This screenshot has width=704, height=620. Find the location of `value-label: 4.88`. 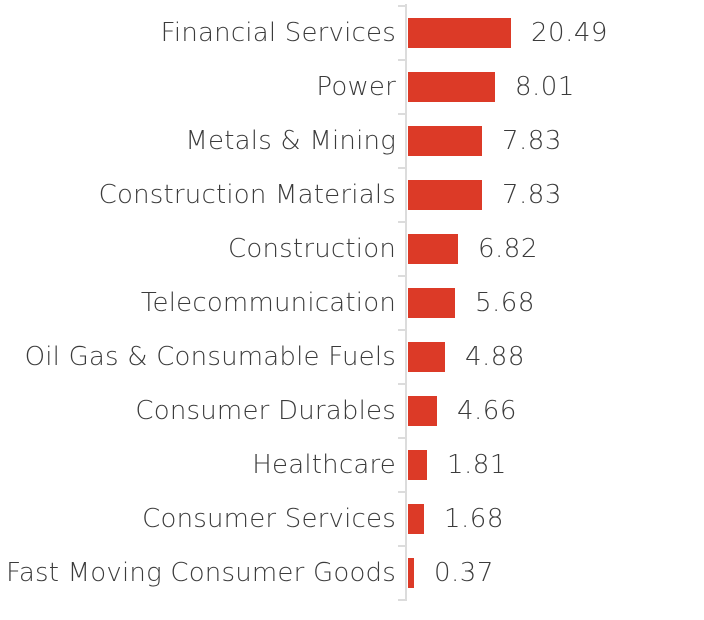

value-label: 4.88 is located at coordinates (495, 357).